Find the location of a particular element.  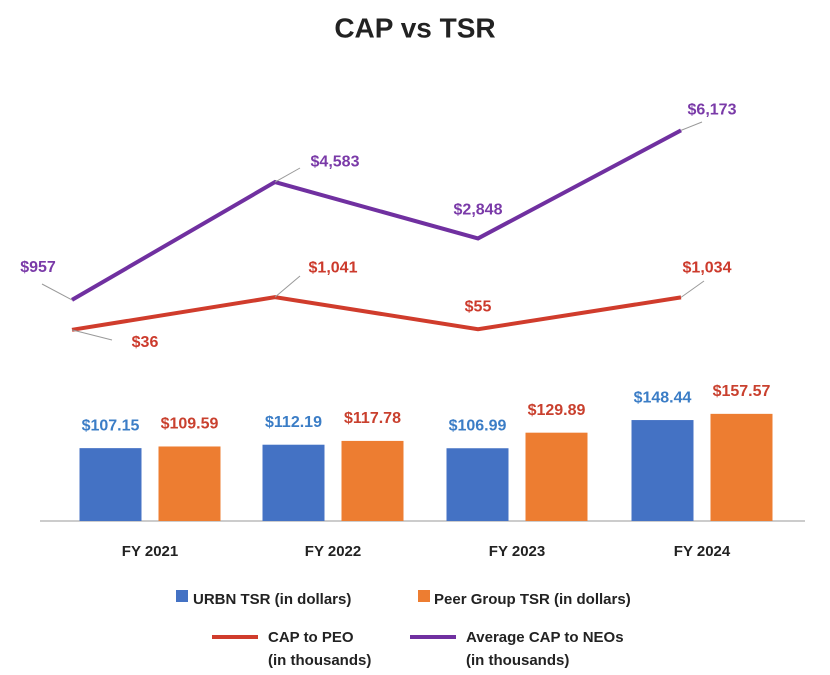

x-tick-label: FY 2022 is located at coordinates (333, 551).